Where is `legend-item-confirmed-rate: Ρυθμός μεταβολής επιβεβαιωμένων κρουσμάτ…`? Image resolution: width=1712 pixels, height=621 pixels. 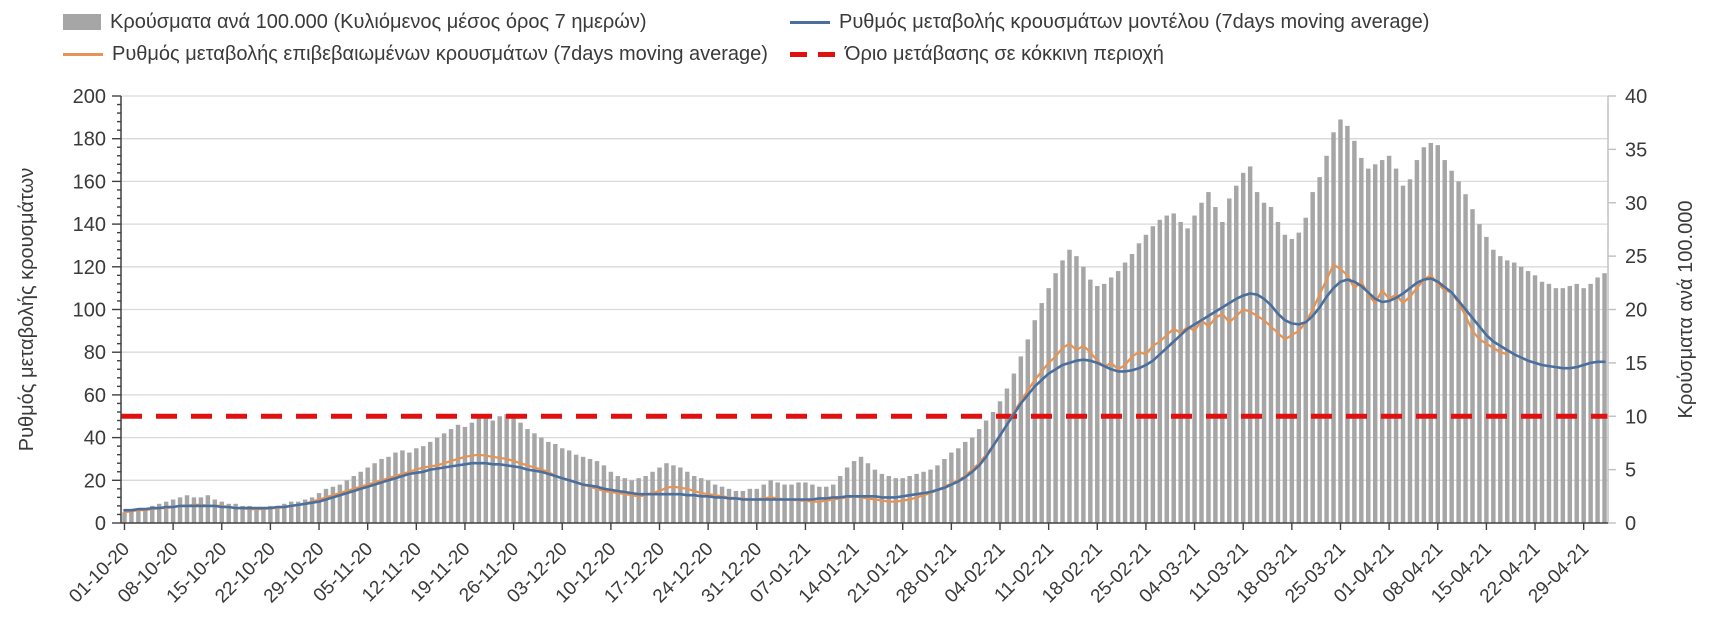
legend-item-confirmed-rate: Ρυθμός μεταβολής επιβεβαιωμένων κρουσμάτ… is located at coordinates (415, 54).